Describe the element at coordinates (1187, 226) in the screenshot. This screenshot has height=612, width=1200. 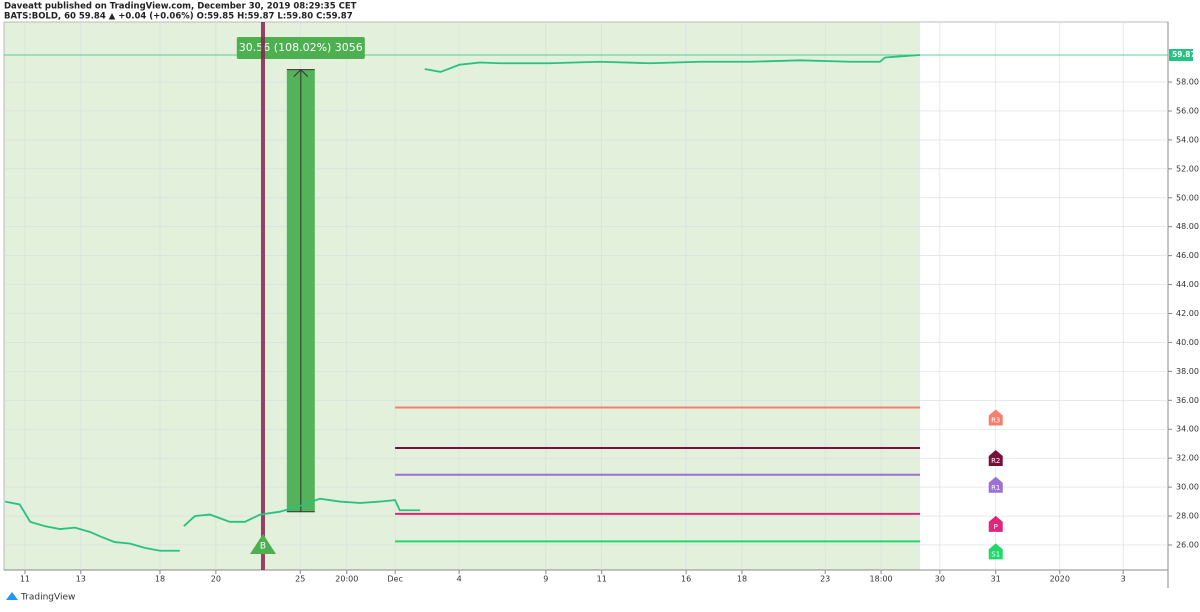
I see `y-tick-label: 48.00` at that location.